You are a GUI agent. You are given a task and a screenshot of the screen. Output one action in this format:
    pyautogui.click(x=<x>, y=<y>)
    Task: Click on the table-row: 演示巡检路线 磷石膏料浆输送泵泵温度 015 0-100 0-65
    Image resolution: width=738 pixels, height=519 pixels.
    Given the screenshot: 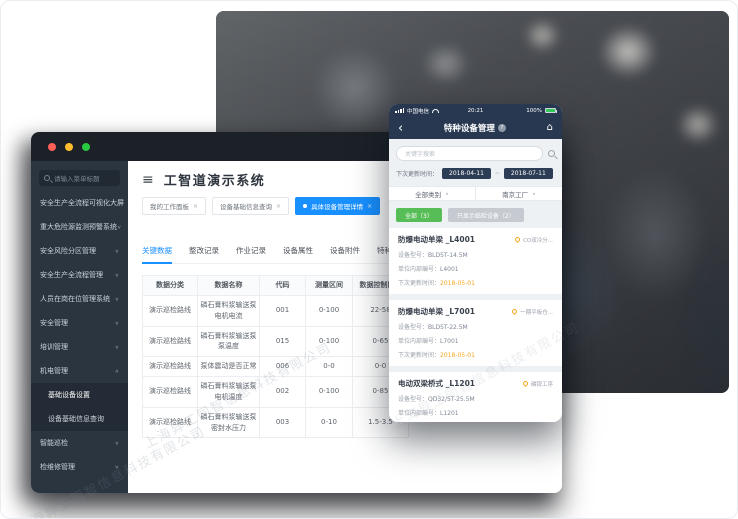 What is the action you would take?
    pyautogui.click(x=275, y=341)
    